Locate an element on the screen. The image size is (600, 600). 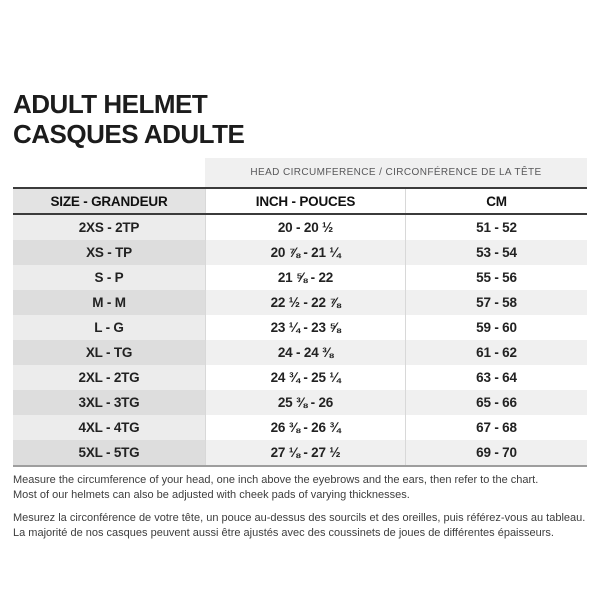
table-row: 3XL - 3TG 25 ⅜ - 26 65 - 66 is located at coordinates (300, 402).